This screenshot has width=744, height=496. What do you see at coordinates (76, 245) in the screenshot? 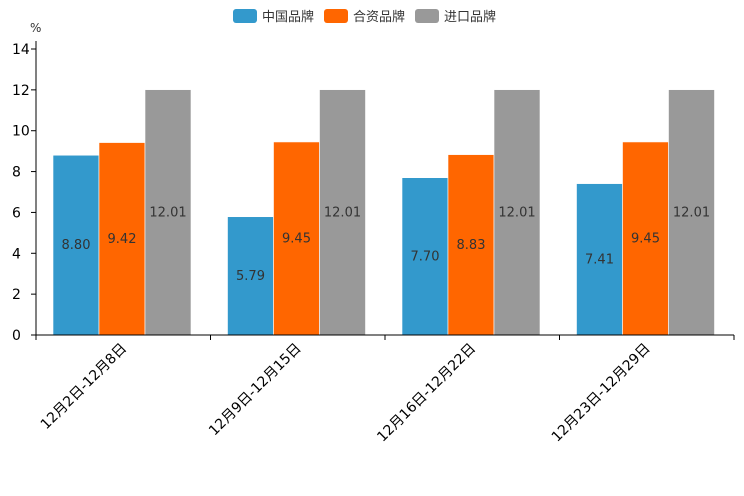
I see `bar-value-label: 8.80` at bounding box center [76, 245].